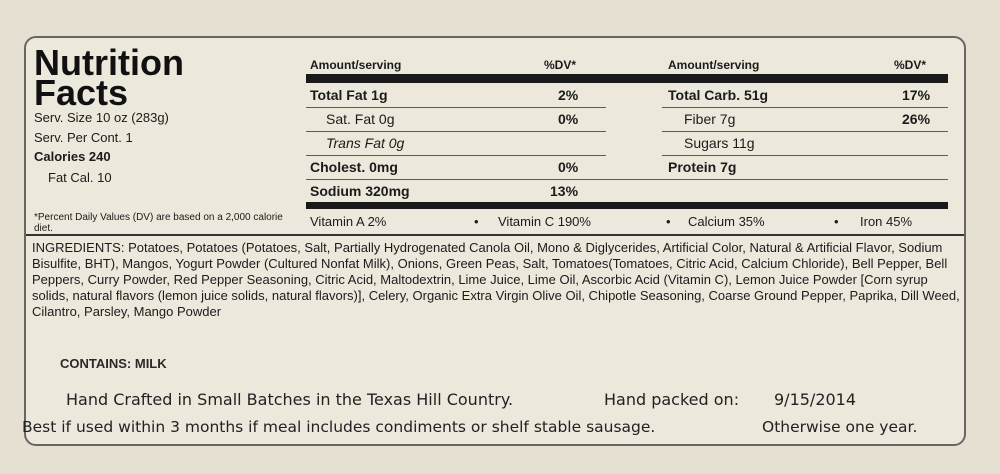 This screenshot has height=474, width=1000. What do you see at coordinates (348, 221) in the screenshot?
I see `vitamin-a: Vitamin A 2%` at bounding box center [348, 221].